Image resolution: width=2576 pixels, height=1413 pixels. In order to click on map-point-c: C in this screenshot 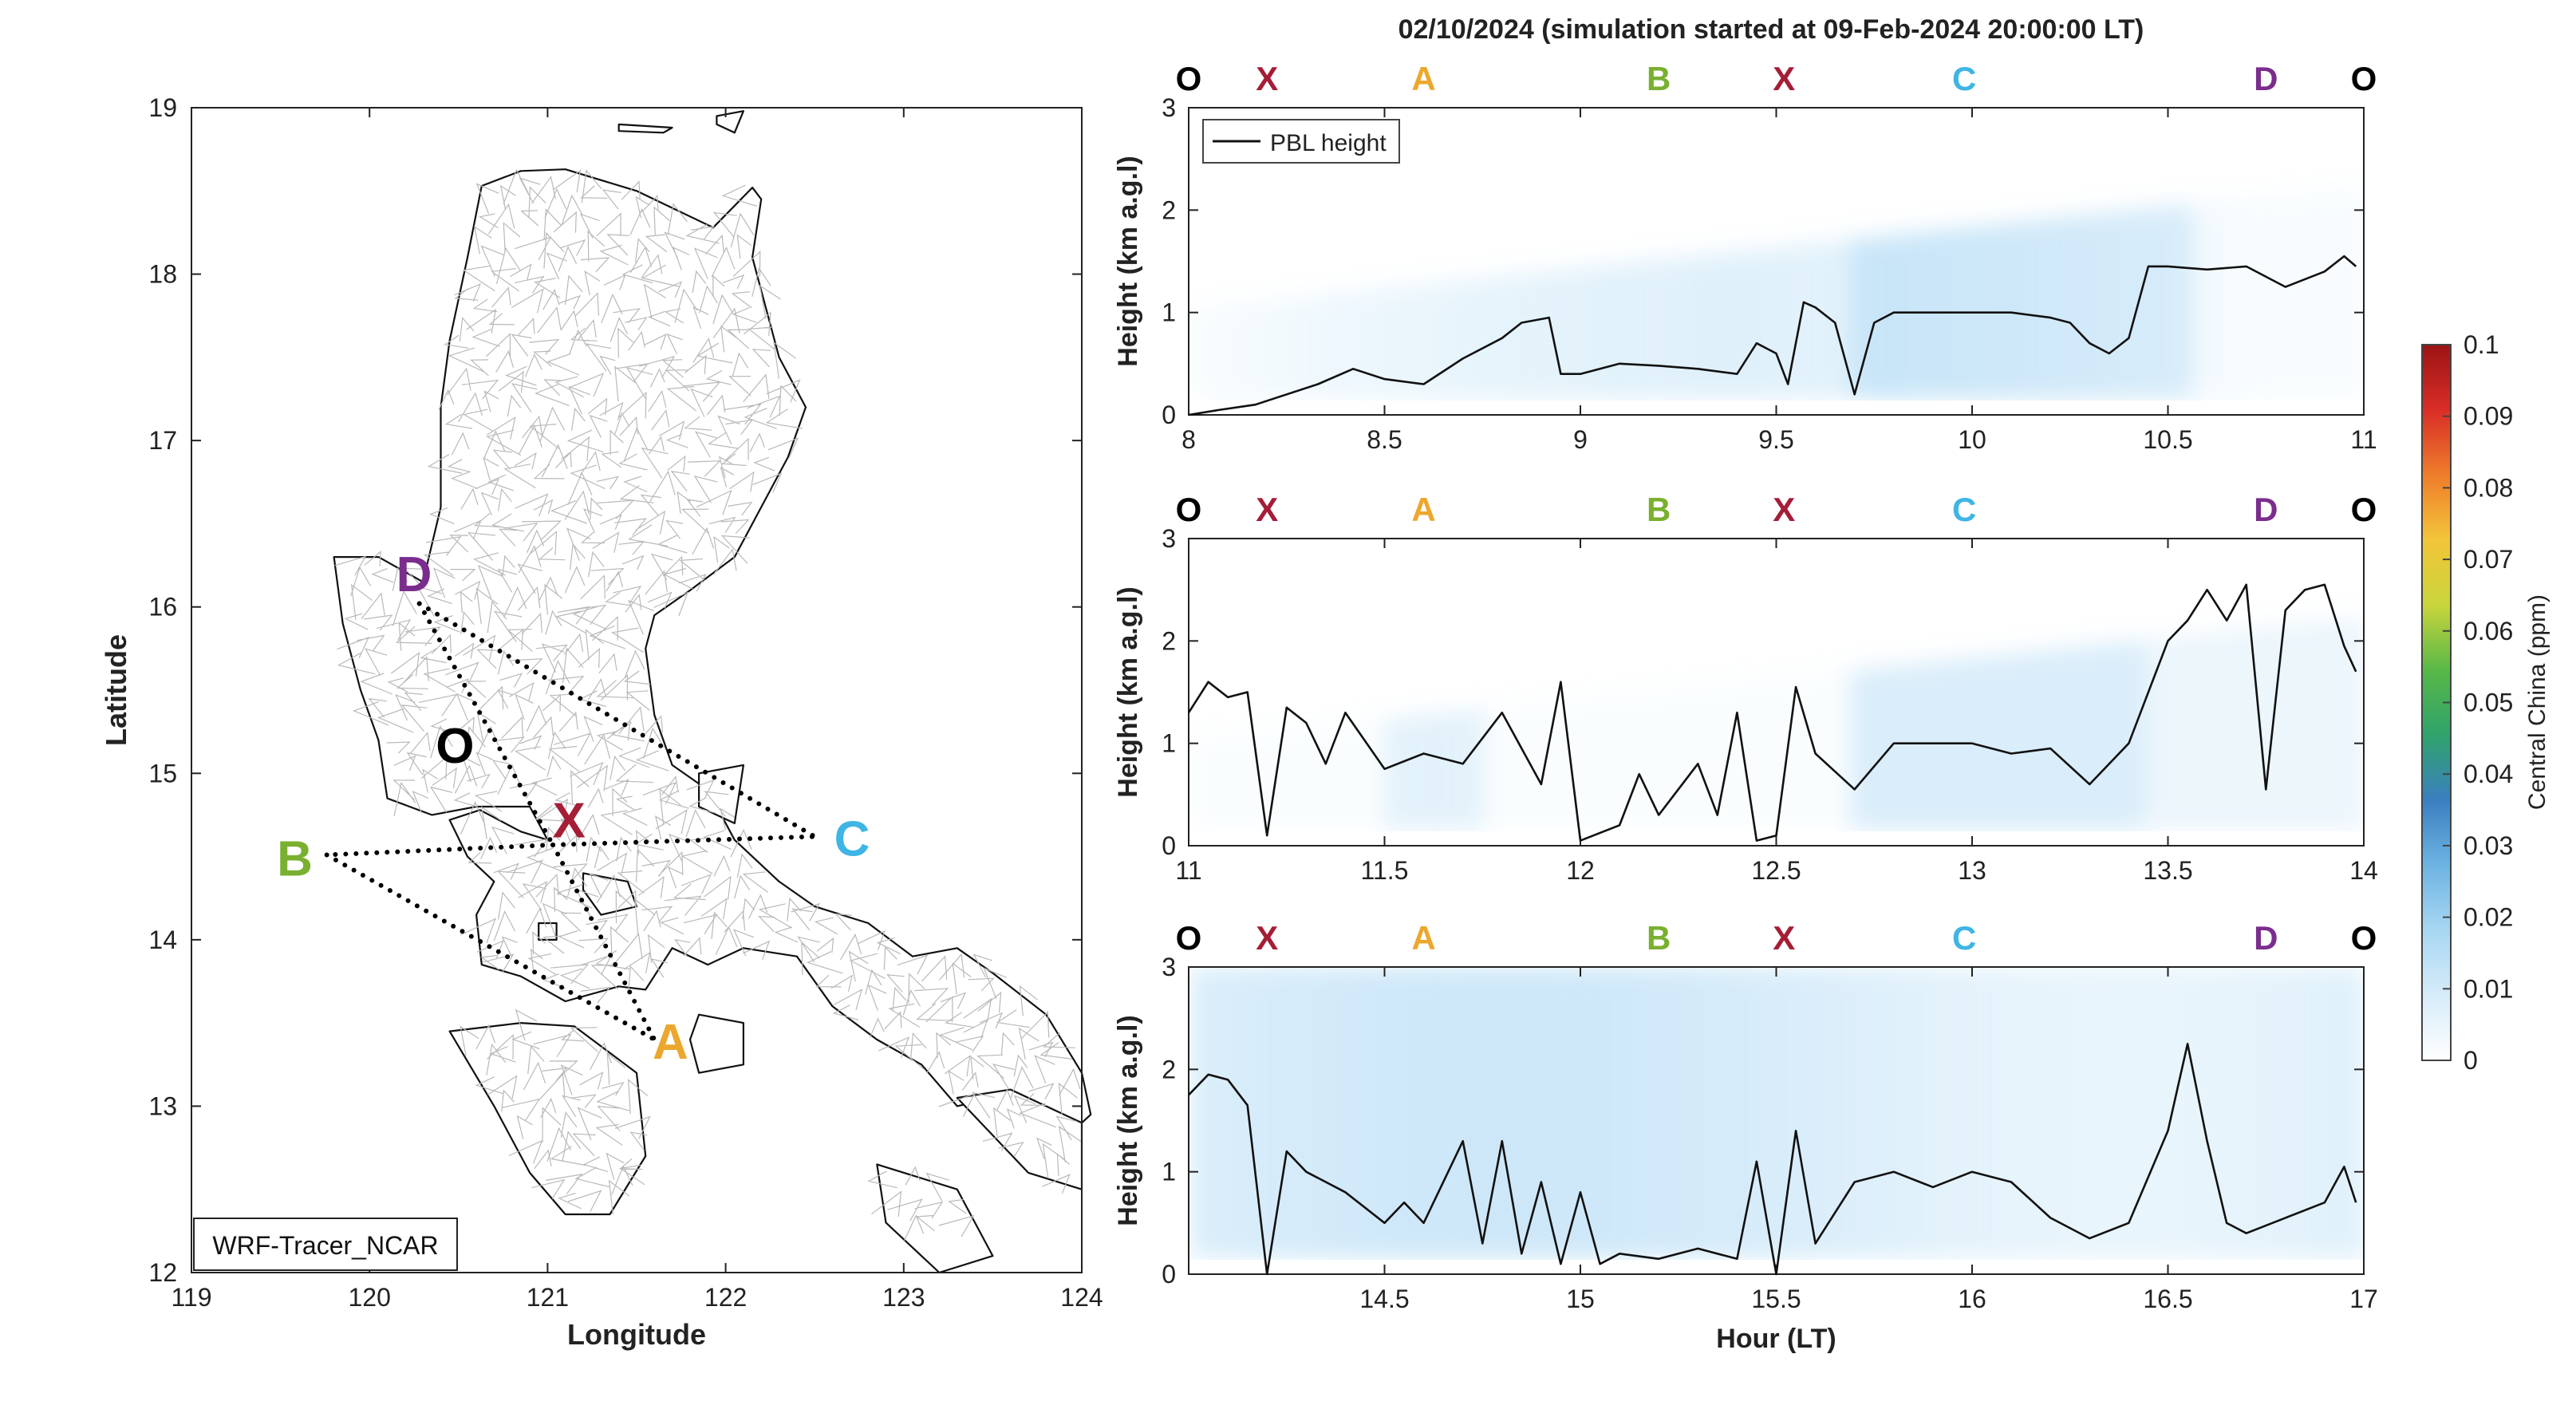, I will do `click(852, 839)`.